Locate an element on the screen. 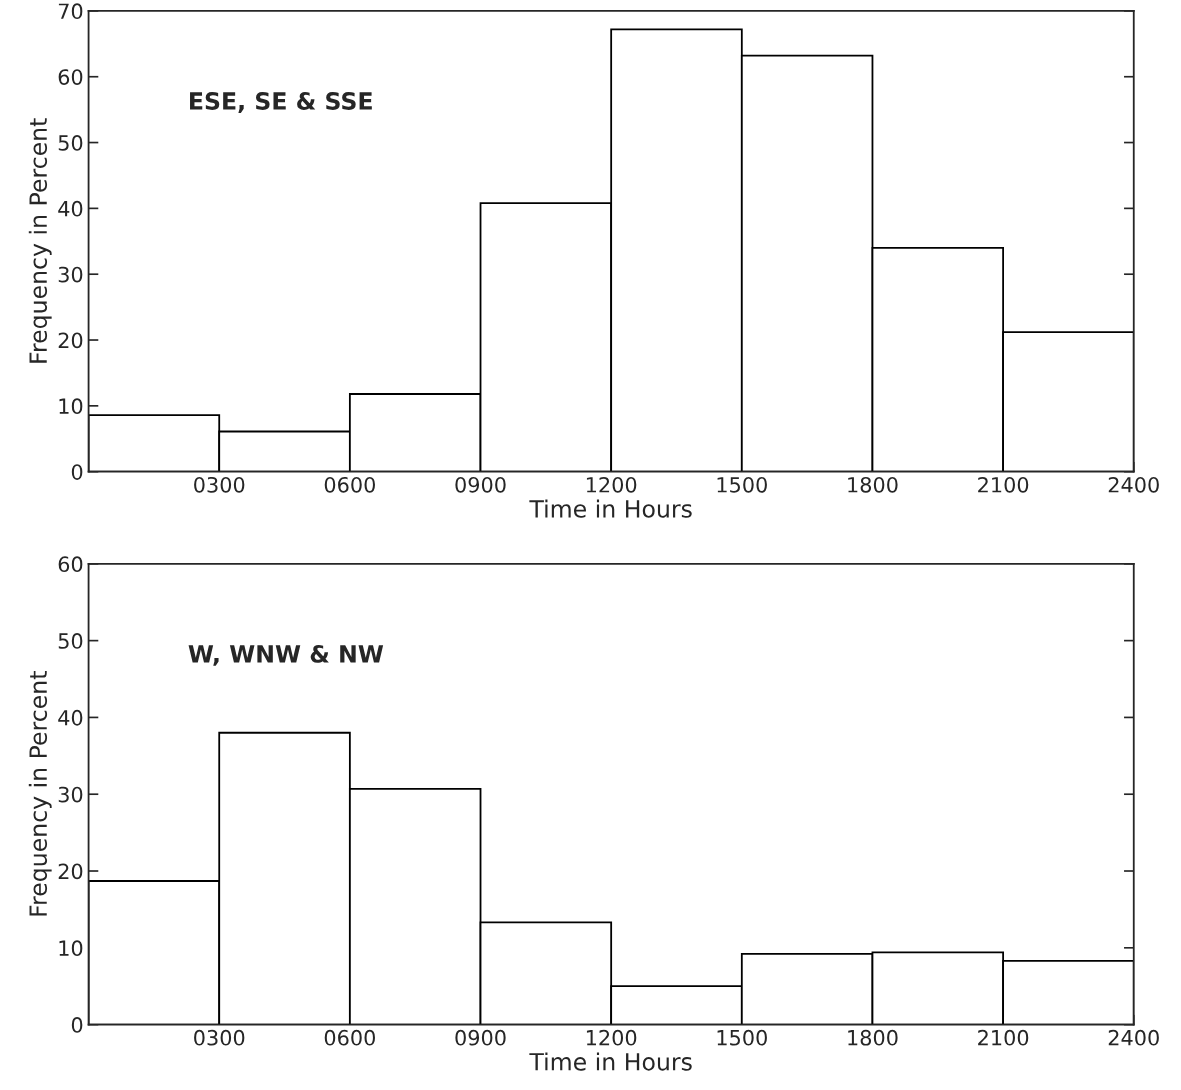  annotation: W, WNW & NW is located at coordinates (286, 655).